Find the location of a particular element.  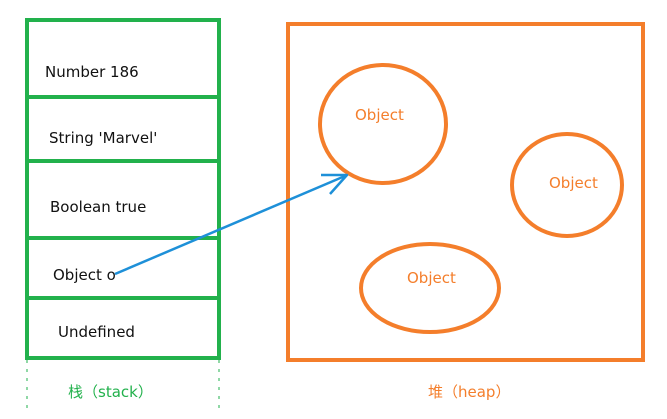

reference-arrowhead is located at coordinates (335, 184).